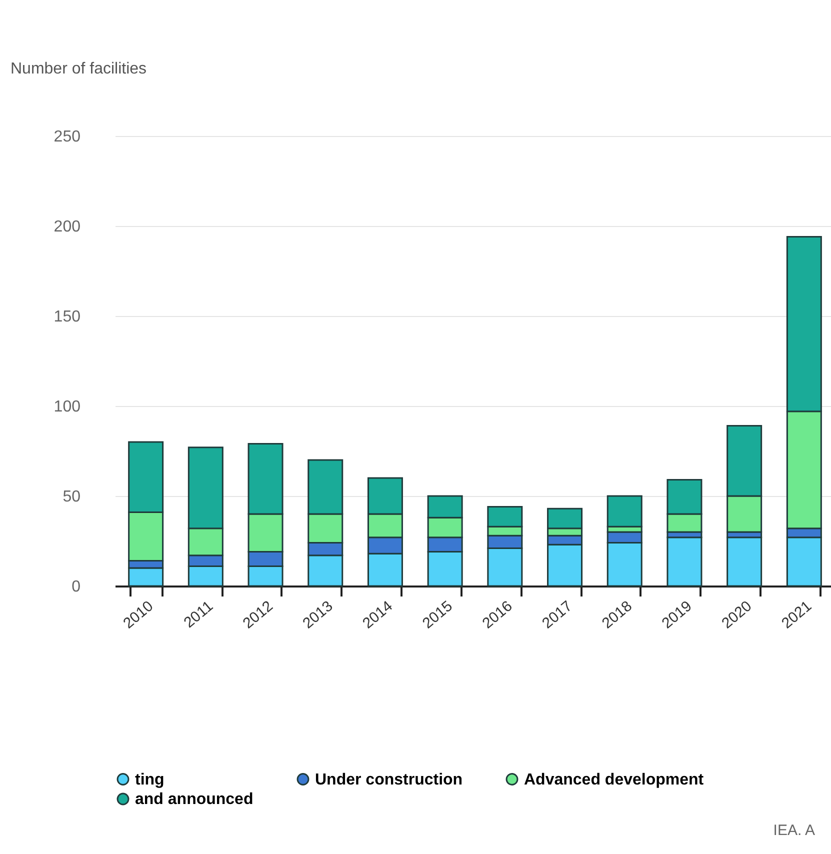 This screenshot has width=831, height=854. Describe the element at coordinates (194, 799) in the screenshot. I see `legend-label: and announced` at that location.